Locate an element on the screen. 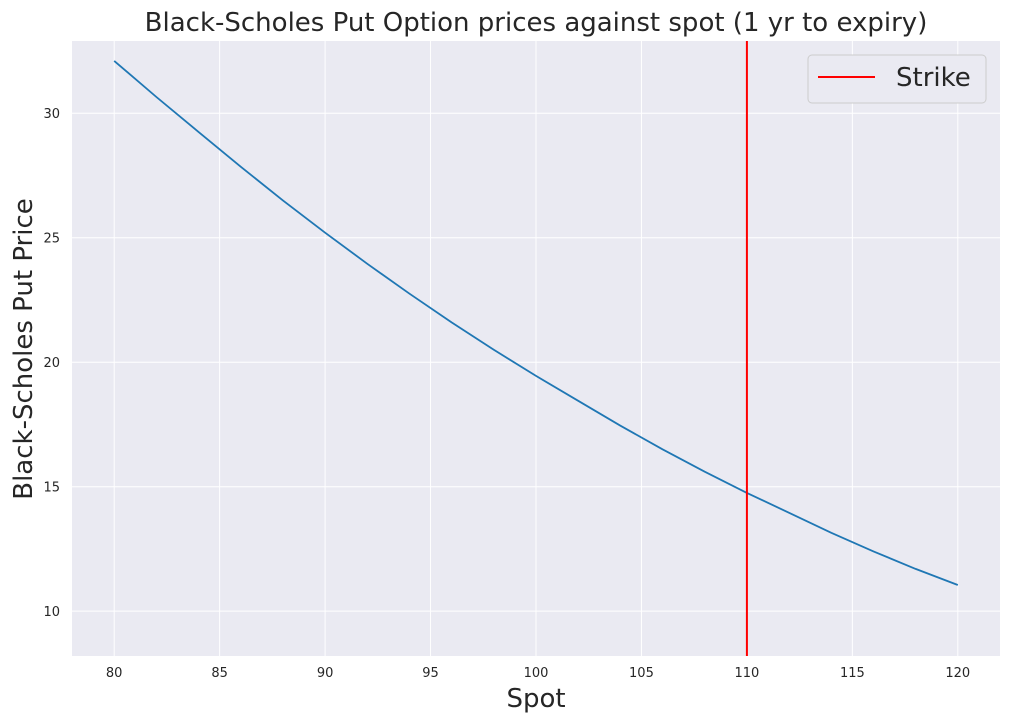  x-tick-label: 110 is located at coordinates (746, 673).